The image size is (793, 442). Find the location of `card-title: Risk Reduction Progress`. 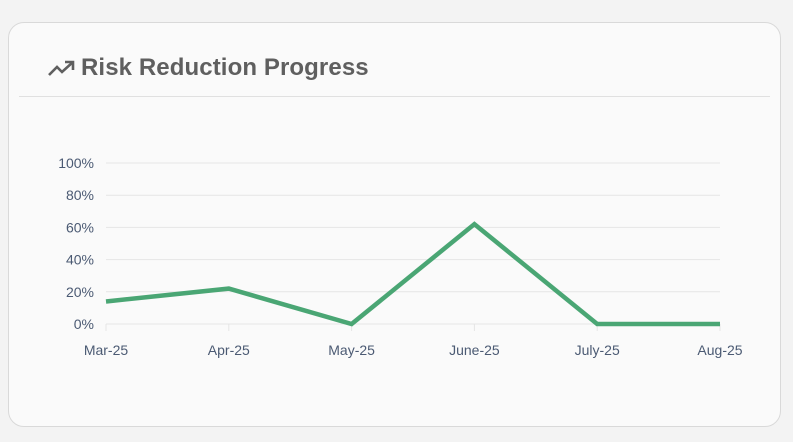

card-title: Risk Reduction Progress is located at coordinates (225, 67).